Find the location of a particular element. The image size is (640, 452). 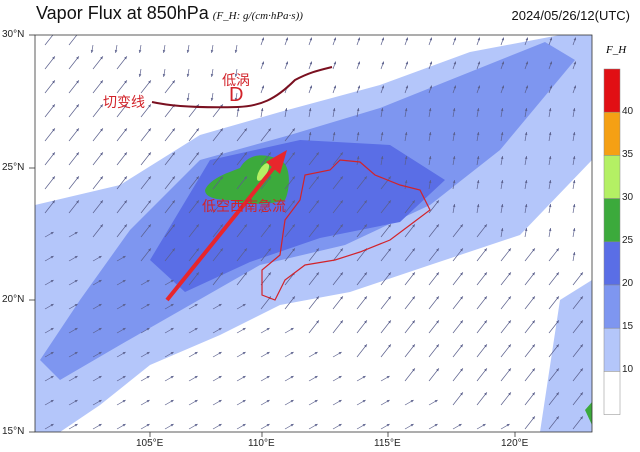

jet-label: 低空西南急流 is located at coordinates (244, 206).